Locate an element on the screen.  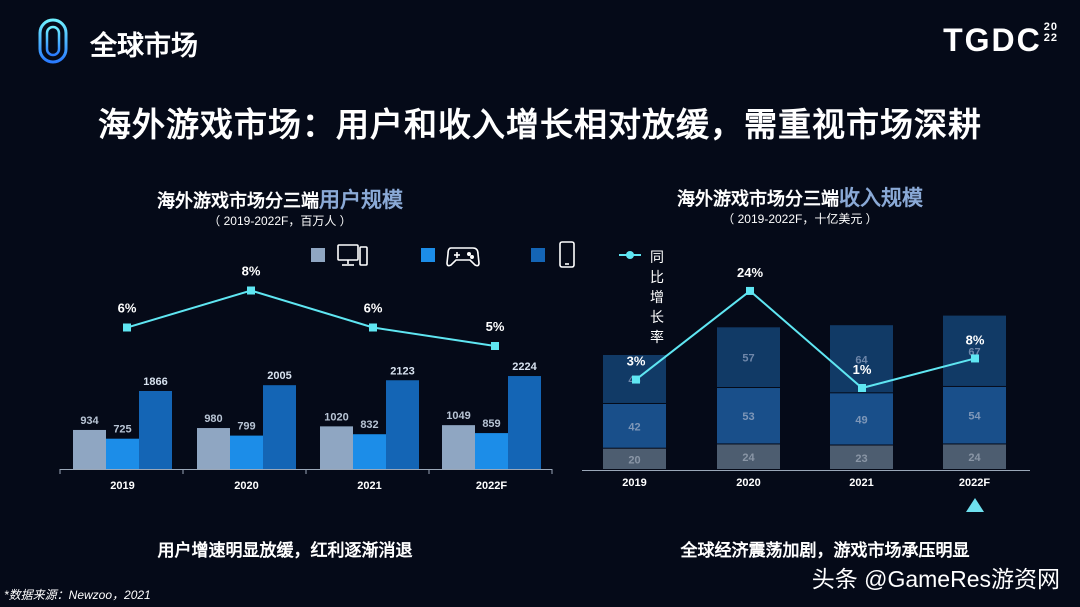
right-bar-value-label: 53 is located at coordinates (748, 417).